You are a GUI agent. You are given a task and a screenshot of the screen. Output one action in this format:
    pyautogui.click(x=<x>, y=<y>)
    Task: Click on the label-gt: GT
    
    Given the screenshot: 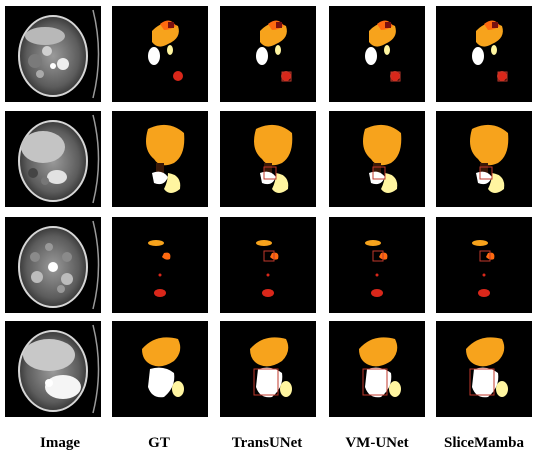 What is the action you would take?
    pyautogui.click(x=159, y=443)
    